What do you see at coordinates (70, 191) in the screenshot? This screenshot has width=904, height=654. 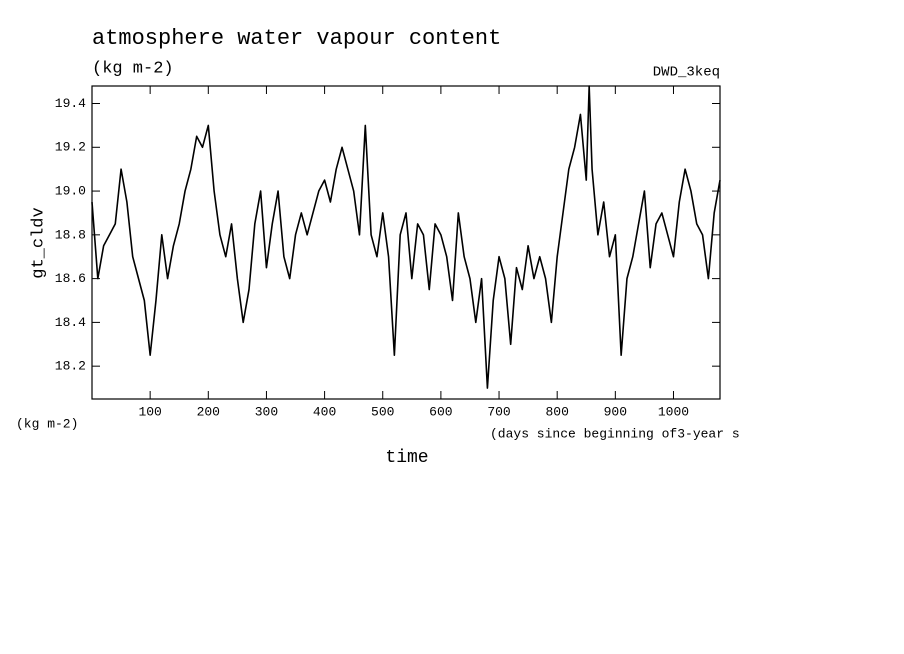 I see `y-tick-label: 19.0` at bounding box center [70, 191].